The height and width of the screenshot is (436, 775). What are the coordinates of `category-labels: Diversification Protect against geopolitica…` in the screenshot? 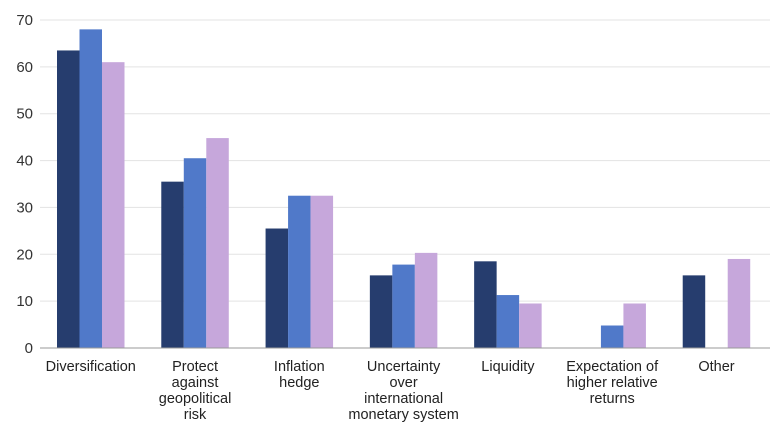 It's located at (390, 391).